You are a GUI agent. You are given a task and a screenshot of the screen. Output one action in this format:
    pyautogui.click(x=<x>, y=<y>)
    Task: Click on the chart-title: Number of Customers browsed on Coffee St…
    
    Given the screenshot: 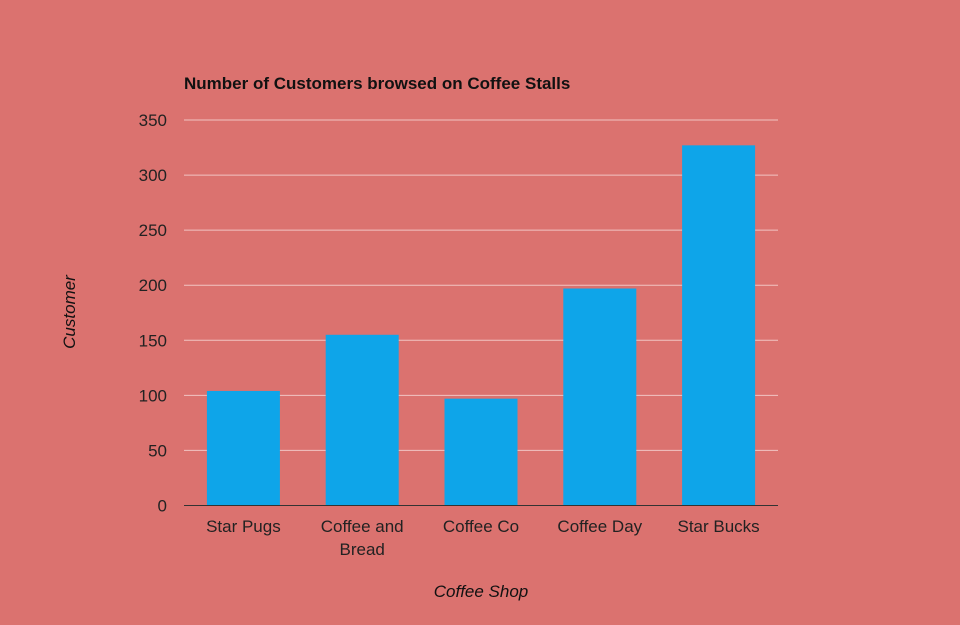 What is the action you would take?
    pyautogui.click(x=377, y=83)
    